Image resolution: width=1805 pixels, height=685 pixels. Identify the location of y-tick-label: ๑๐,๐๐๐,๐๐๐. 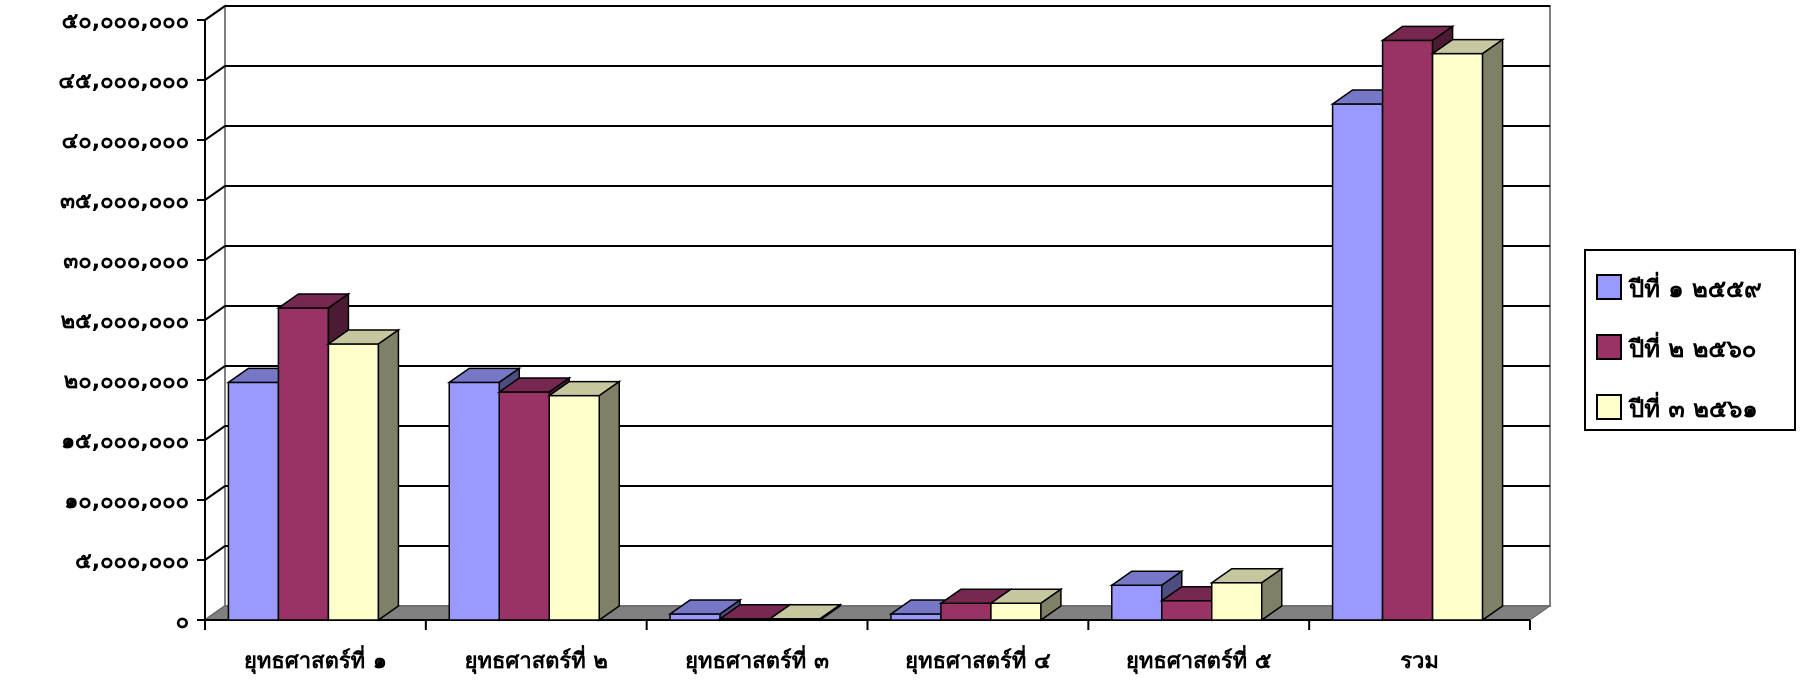
(126, 501).